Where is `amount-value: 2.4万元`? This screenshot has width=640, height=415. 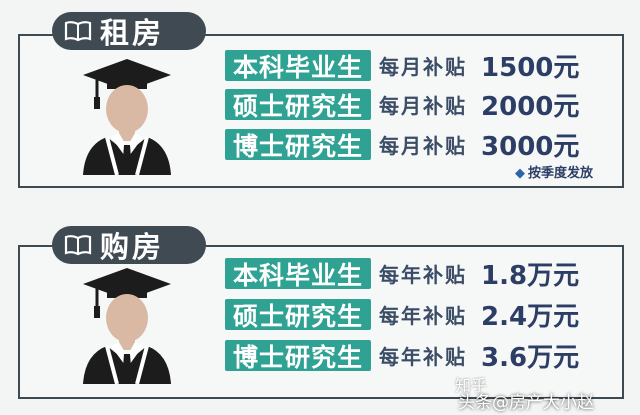
amount-value: 2.4万元 is located at coordinates (530, 317).